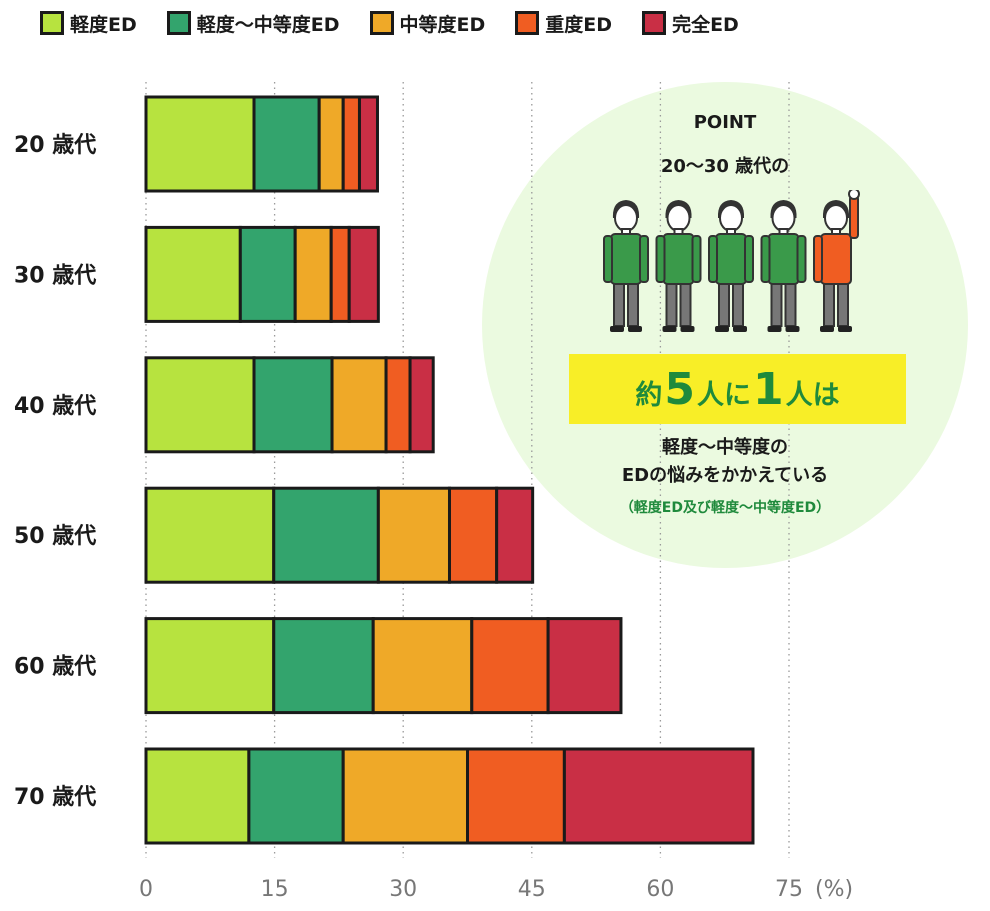 The image size is (990, 911). Describe the element at coordinates (532, 889) in the screenshot. I see `x-tick-label-45: 45` at that location.